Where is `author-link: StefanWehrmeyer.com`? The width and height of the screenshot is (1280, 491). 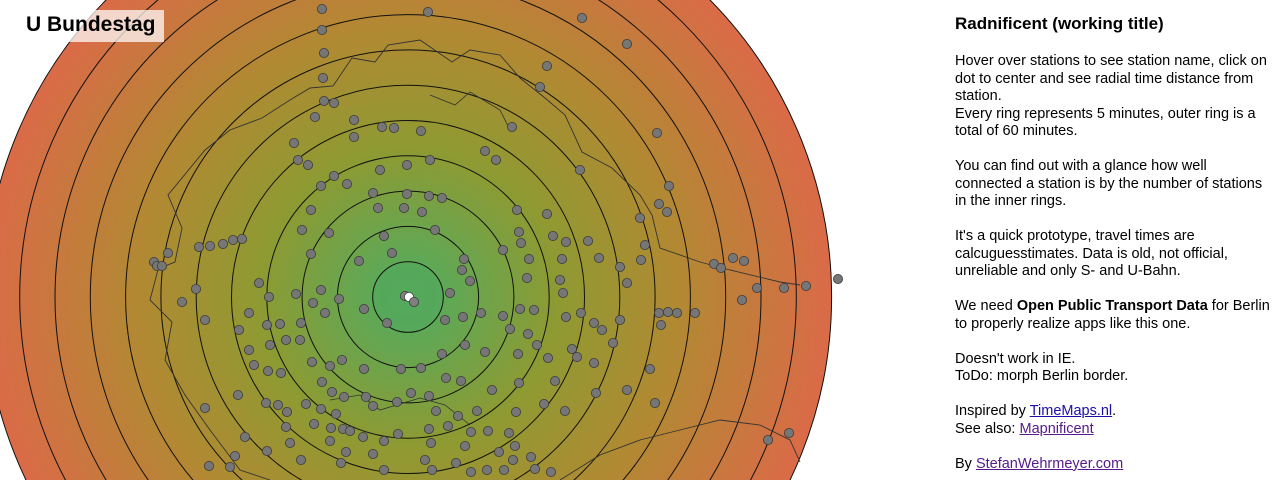 author-link: StefanWehrmeyer.com is located at coordinates (1049, 463).